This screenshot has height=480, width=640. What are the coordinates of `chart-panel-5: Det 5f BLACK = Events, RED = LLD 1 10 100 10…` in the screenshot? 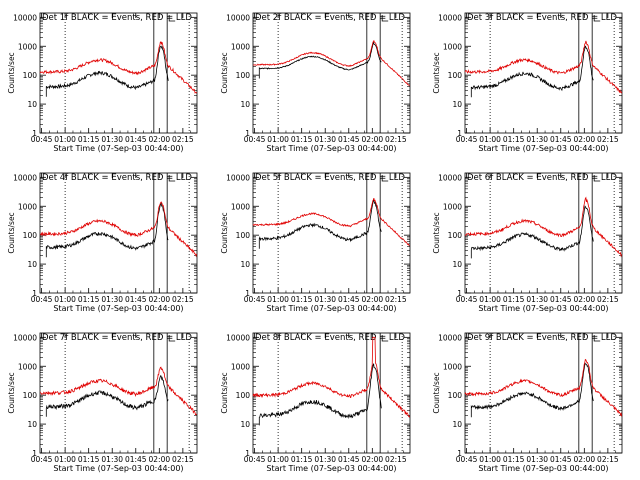 It's located at (315, 242).